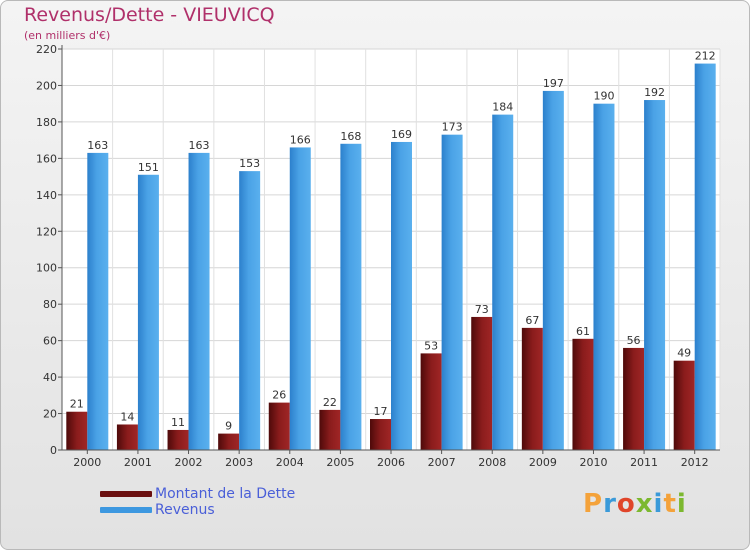 This screenshot has width=750, height=550. What do you see at coordinates (644, 504) in the screenshot?
I see `logo-letter: x` at bounding box center [644, 504].